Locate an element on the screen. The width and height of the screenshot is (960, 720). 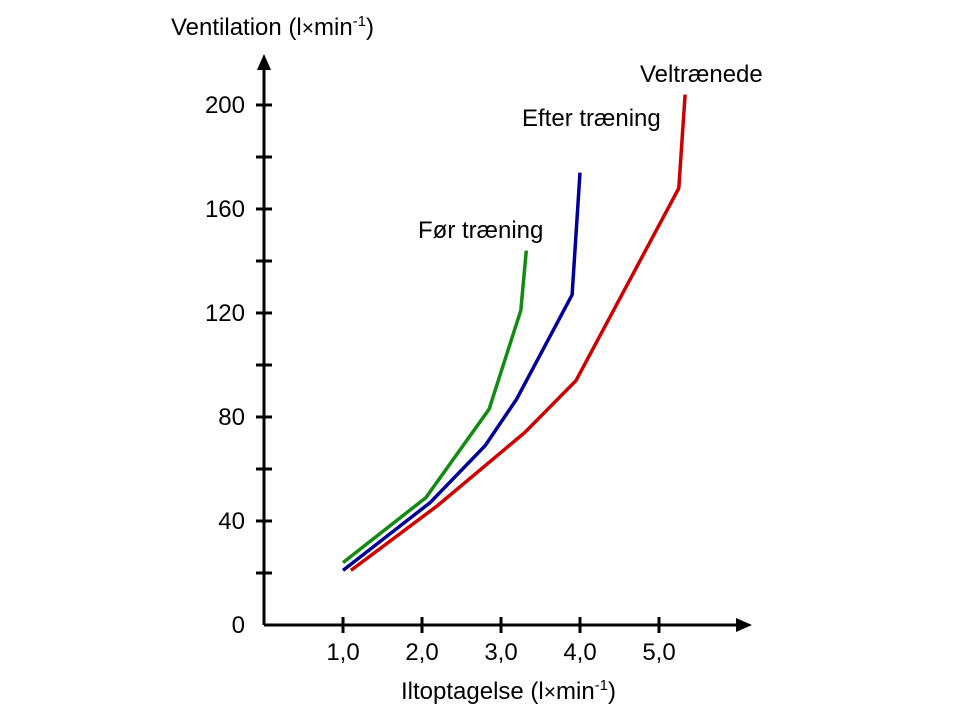
y-axis-title-close: ) is located at coordinates (370, 27).